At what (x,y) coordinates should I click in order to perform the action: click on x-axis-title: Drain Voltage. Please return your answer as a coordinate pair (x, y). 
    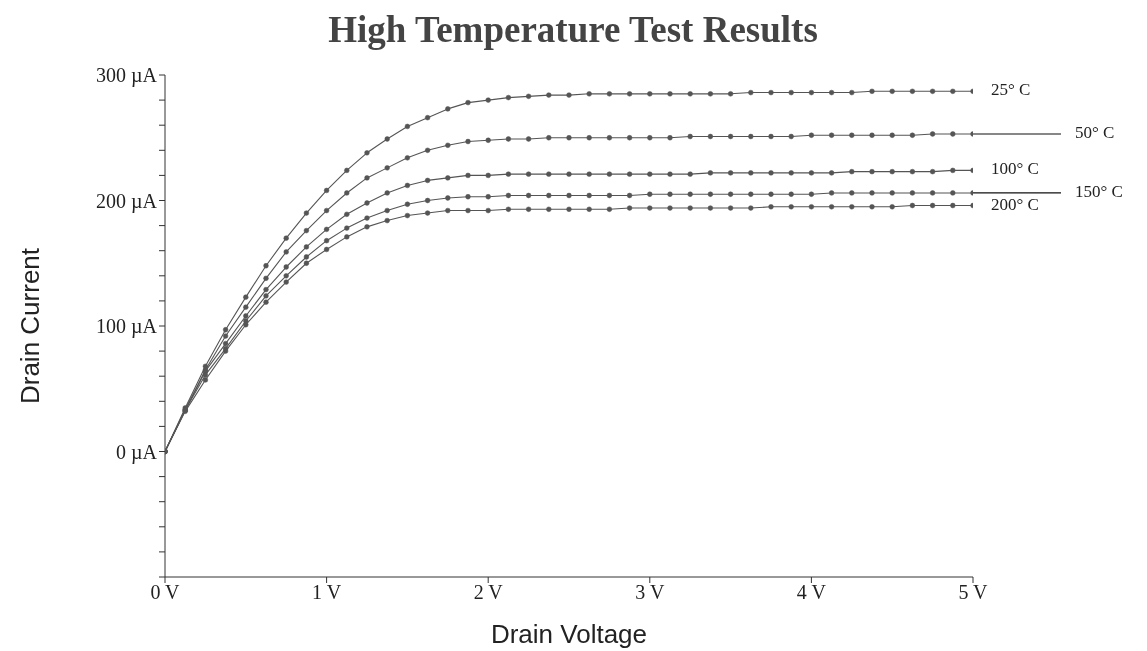
    Looking at the image, I should click on (569, 634).